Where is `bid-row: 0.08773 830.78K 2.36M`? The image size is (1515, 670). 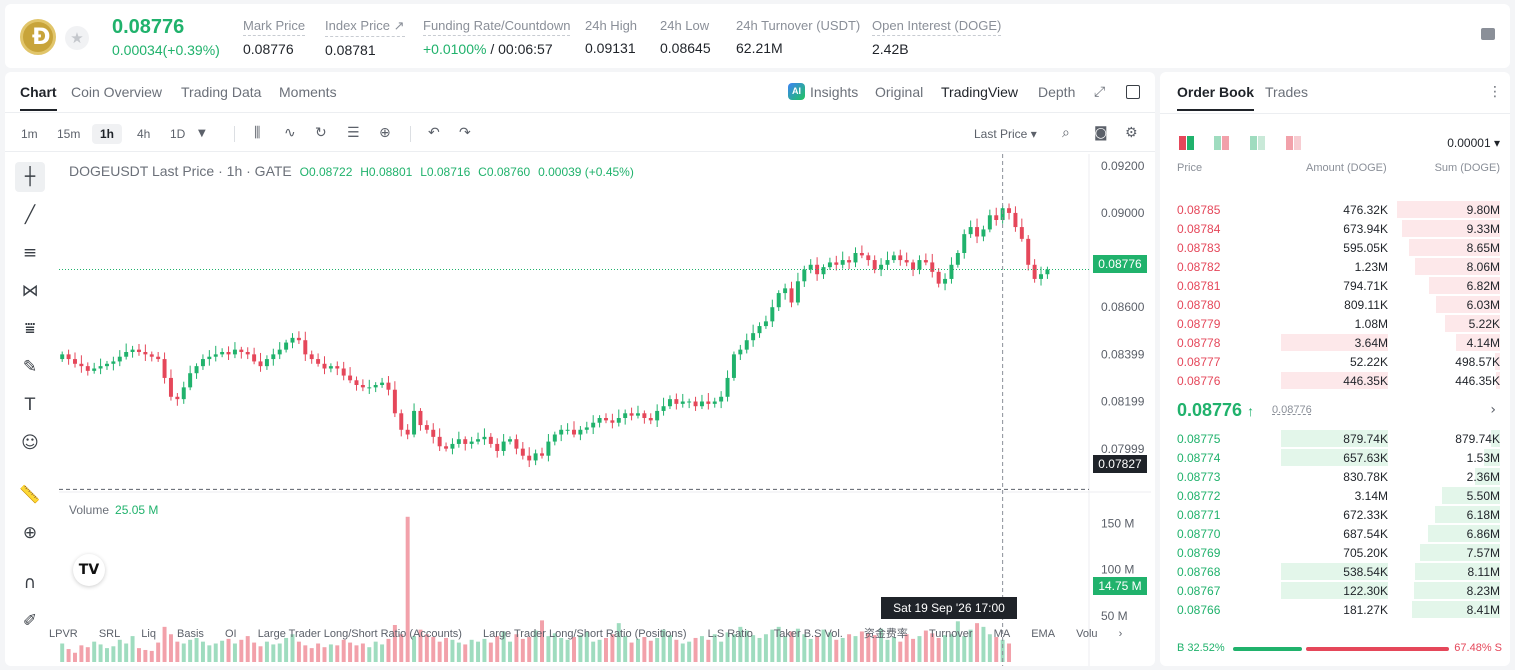 bid-row: 0.08773 830.78K 2.36M is located at coordinates (1335, 476).